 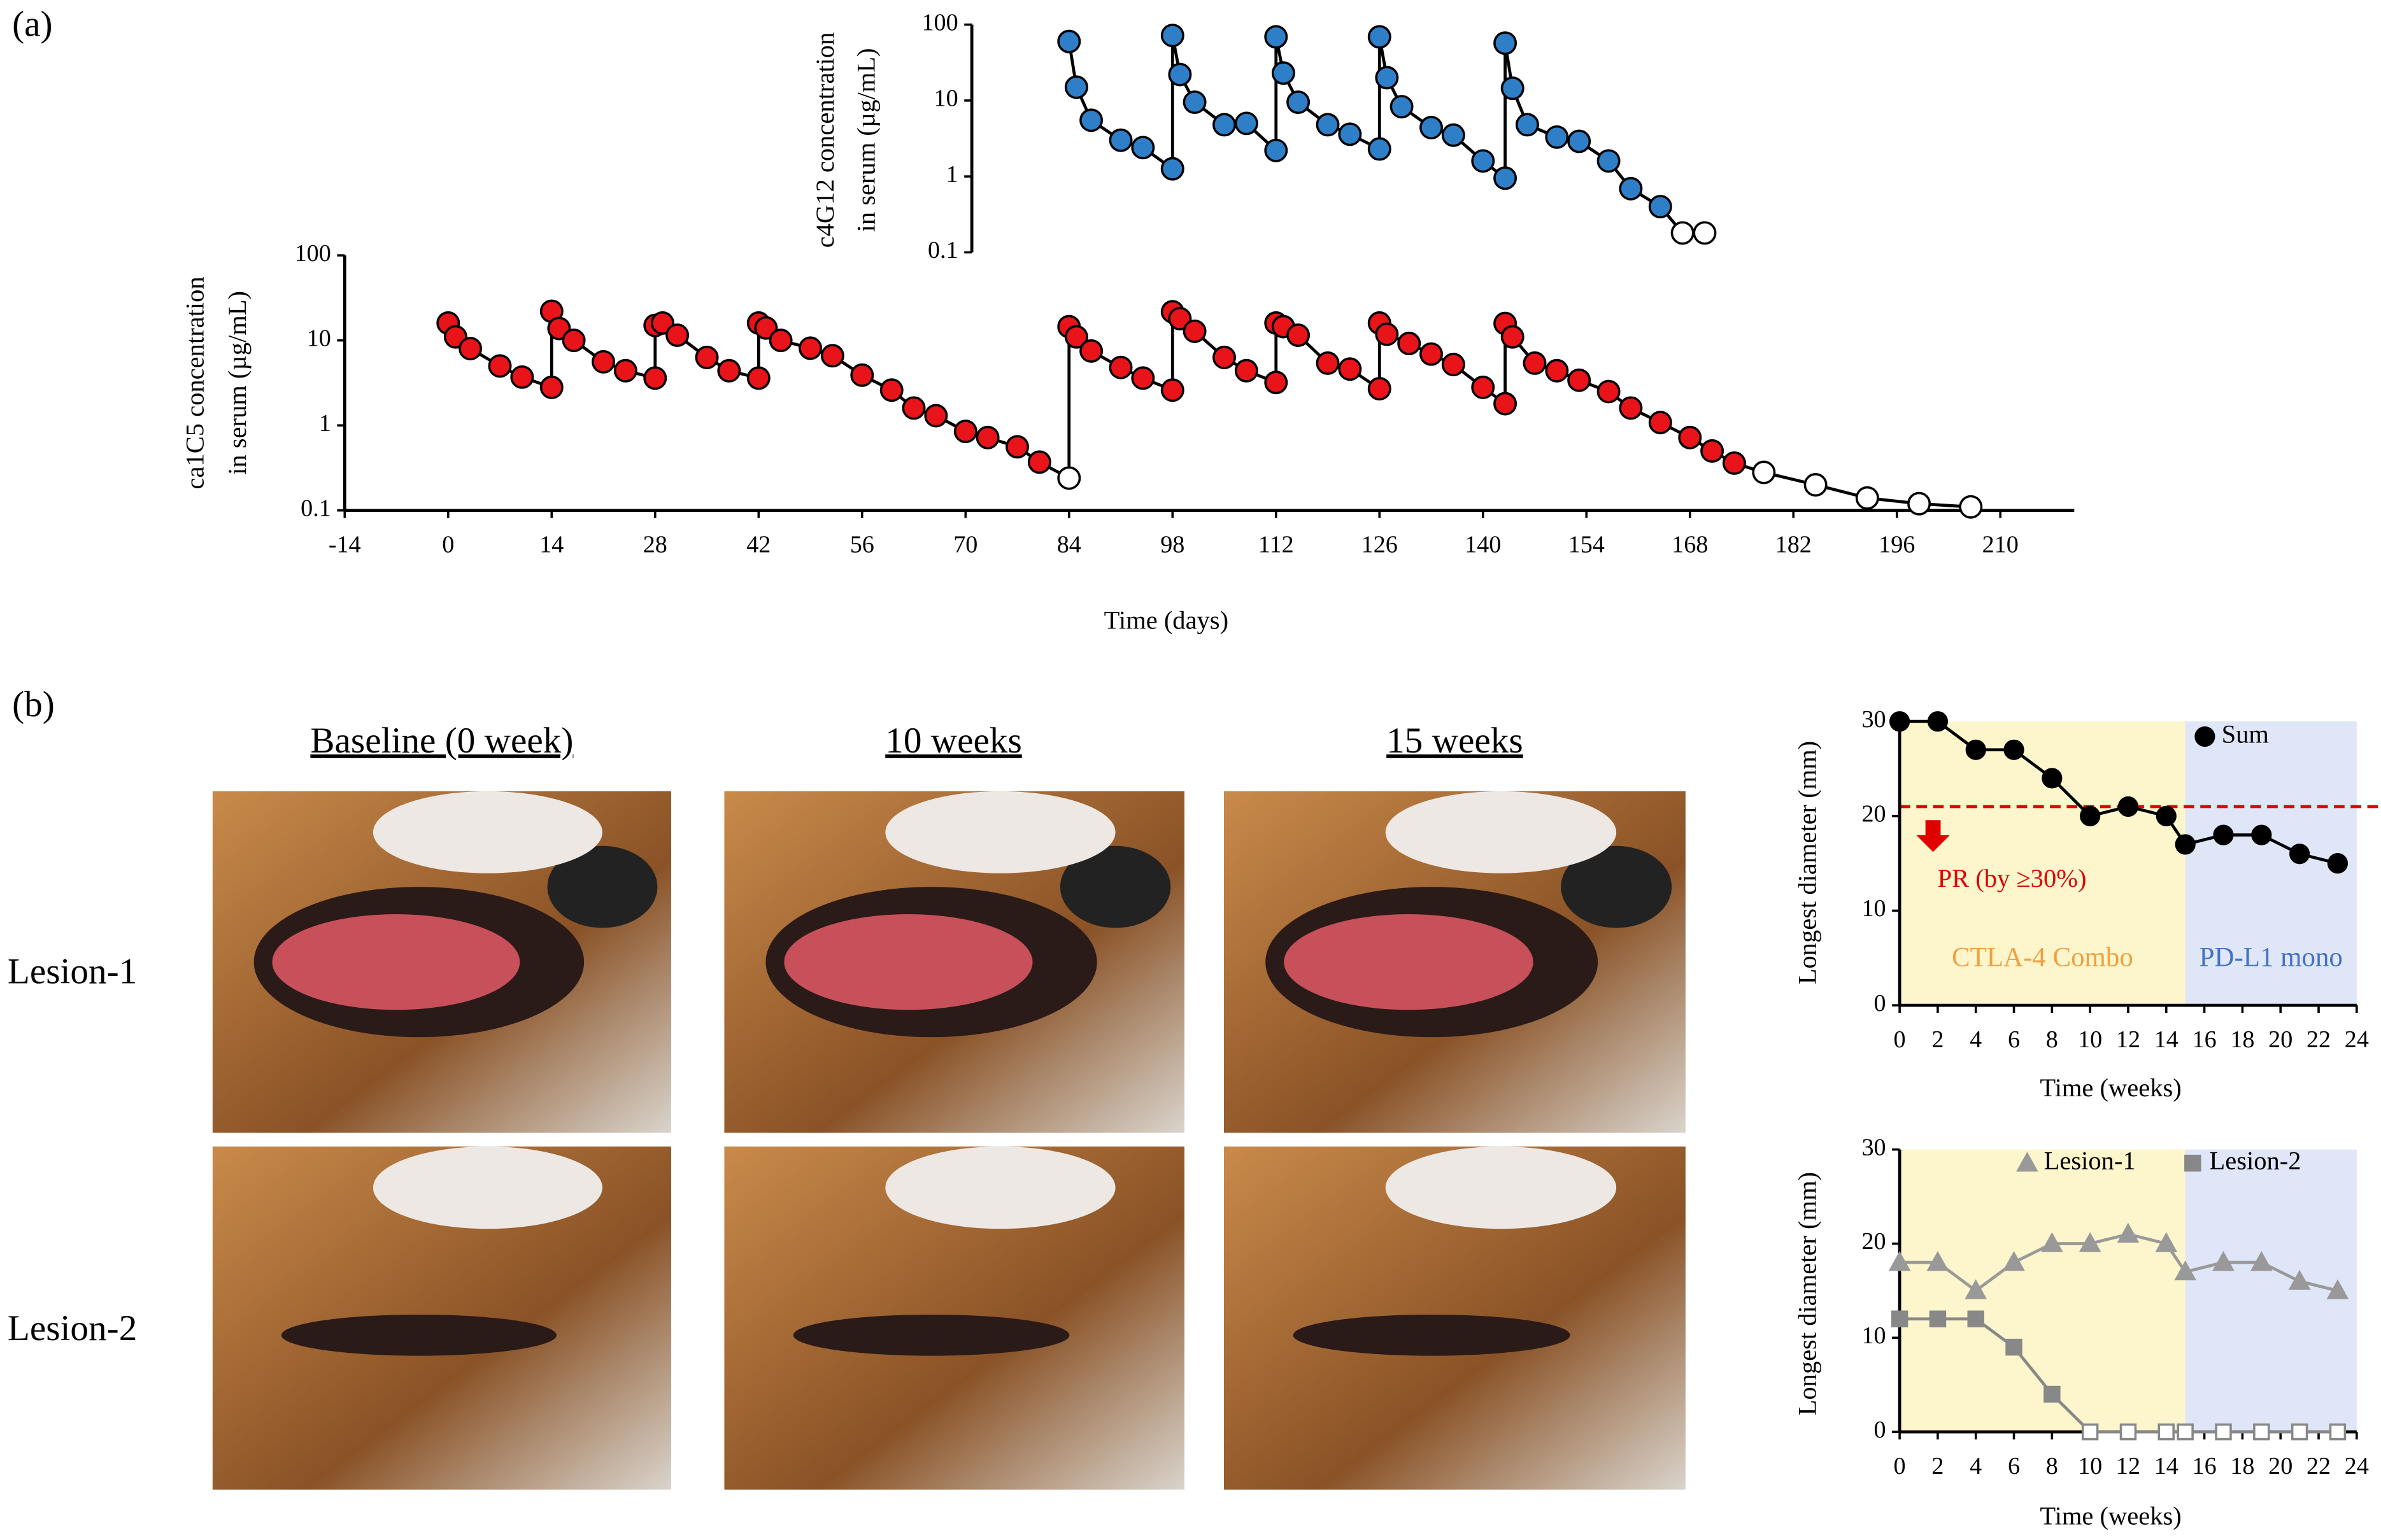 I want to click on x-tick-label: 140, so click(x=1483, y=545).